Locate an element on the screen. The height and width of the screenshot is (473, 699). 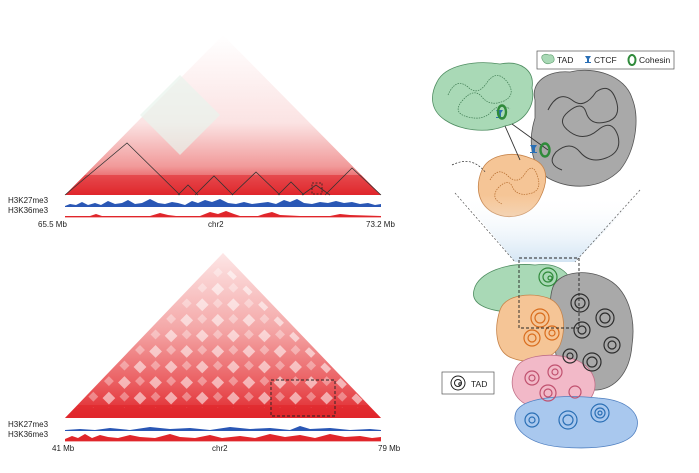
h3k27me3-track is located at coordinates (223, 203).